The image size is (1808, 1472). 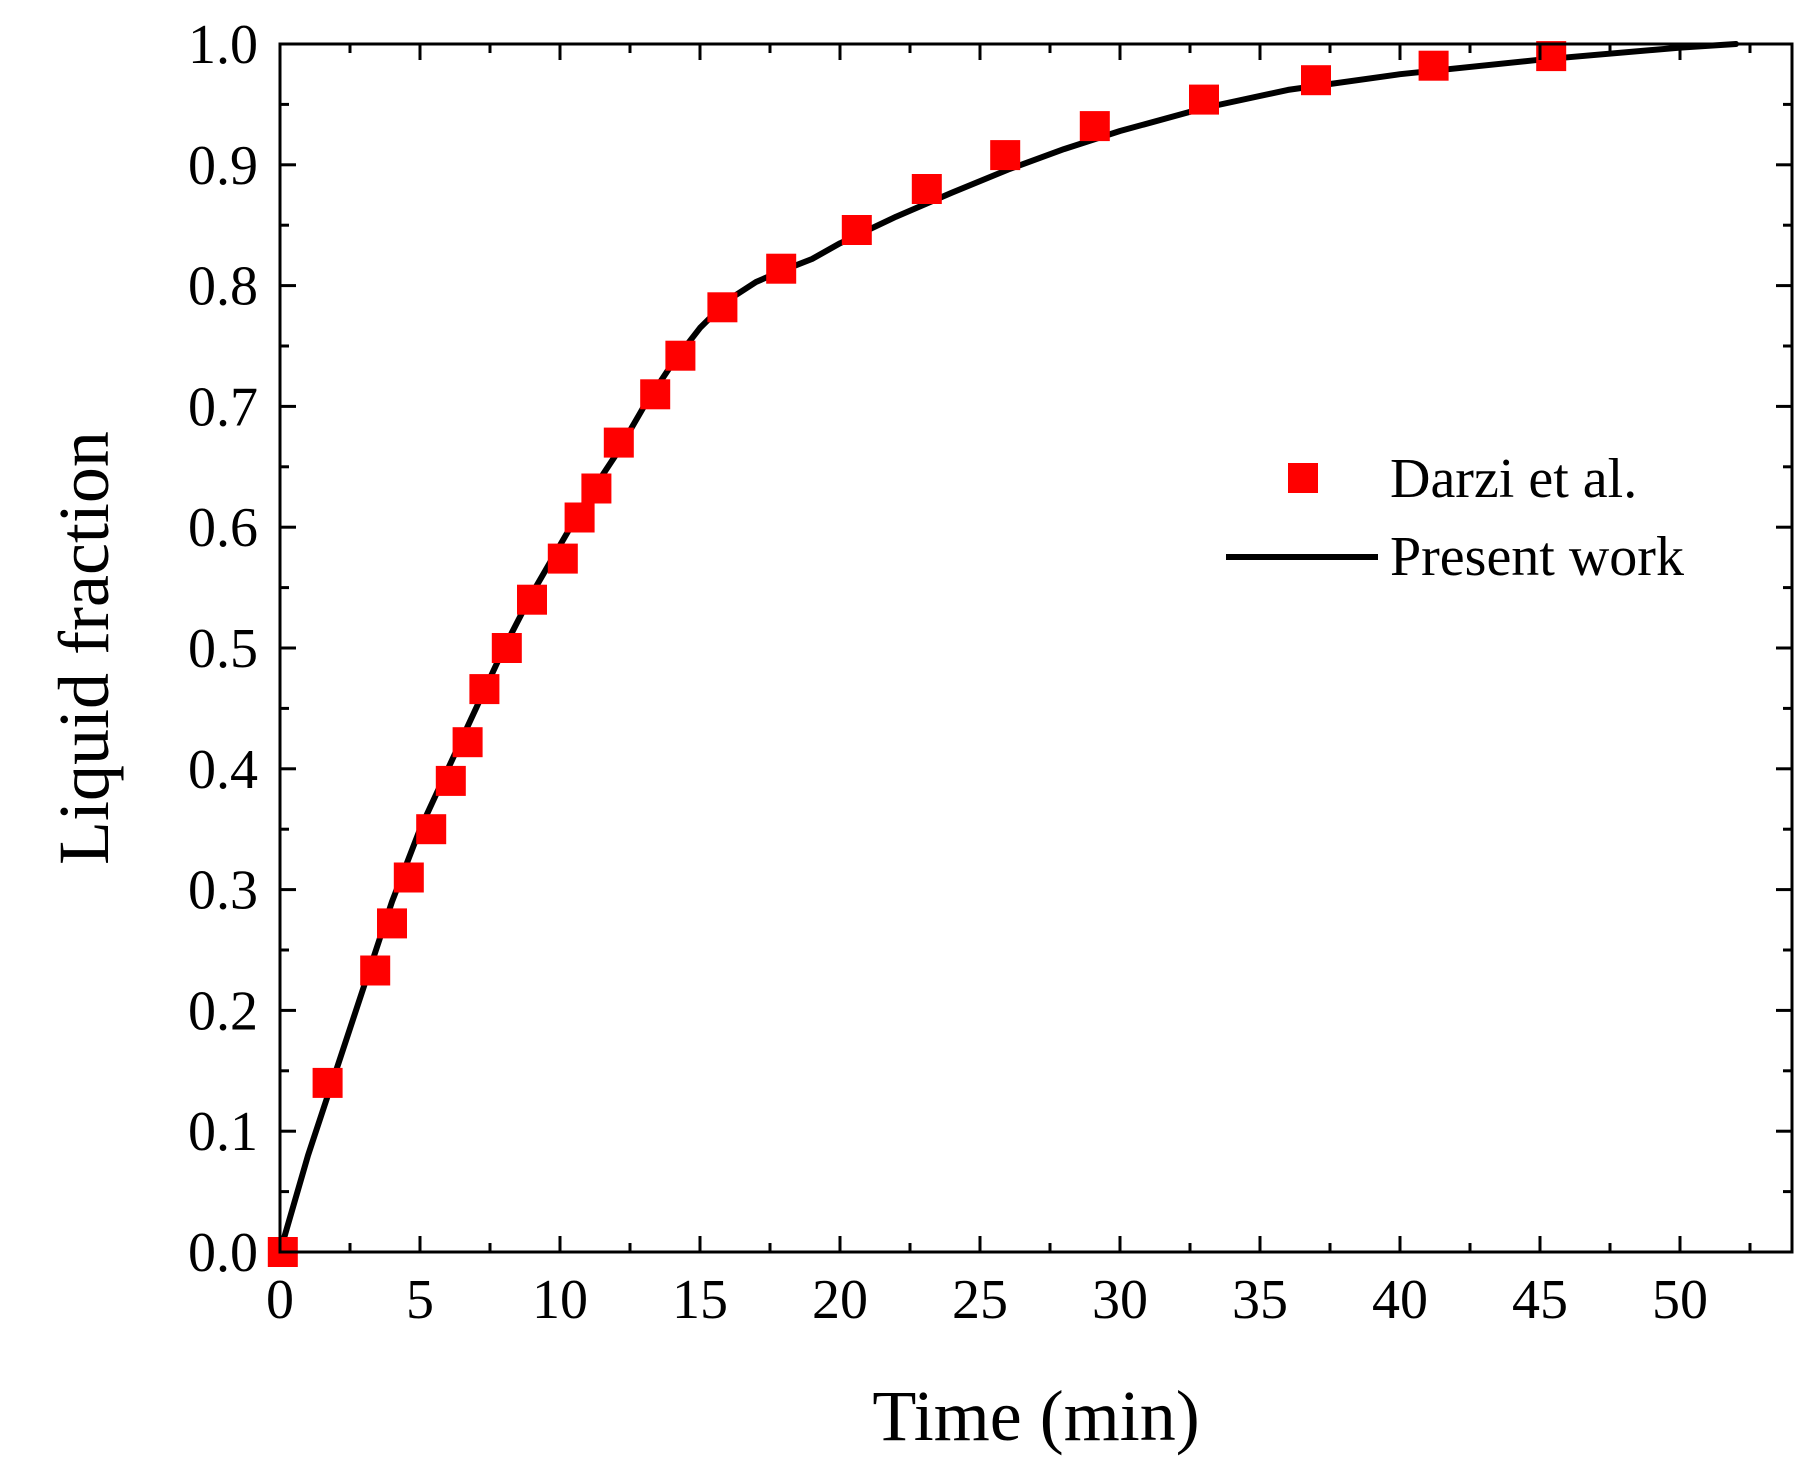 I want to click on x-axis-label: Time (min), so click(x=1035, y=1416).